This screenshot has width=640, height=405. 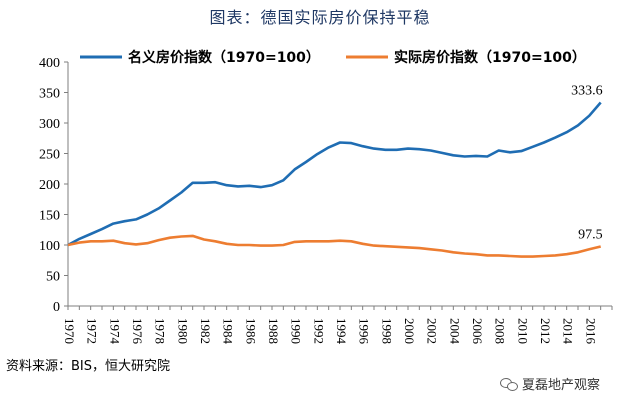 I want to click on x-tick-label: 1976, so click(x=137, y=331).